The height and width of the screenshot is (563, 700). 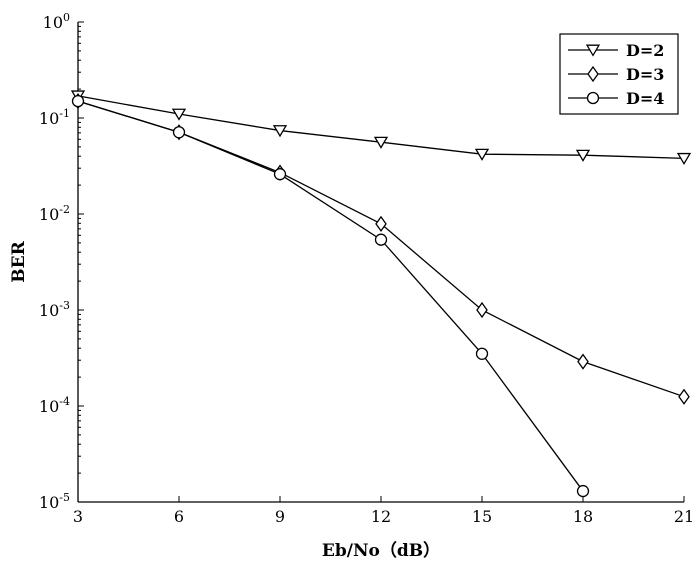 I want to click on series-D=2, so click(x=381, y=128).